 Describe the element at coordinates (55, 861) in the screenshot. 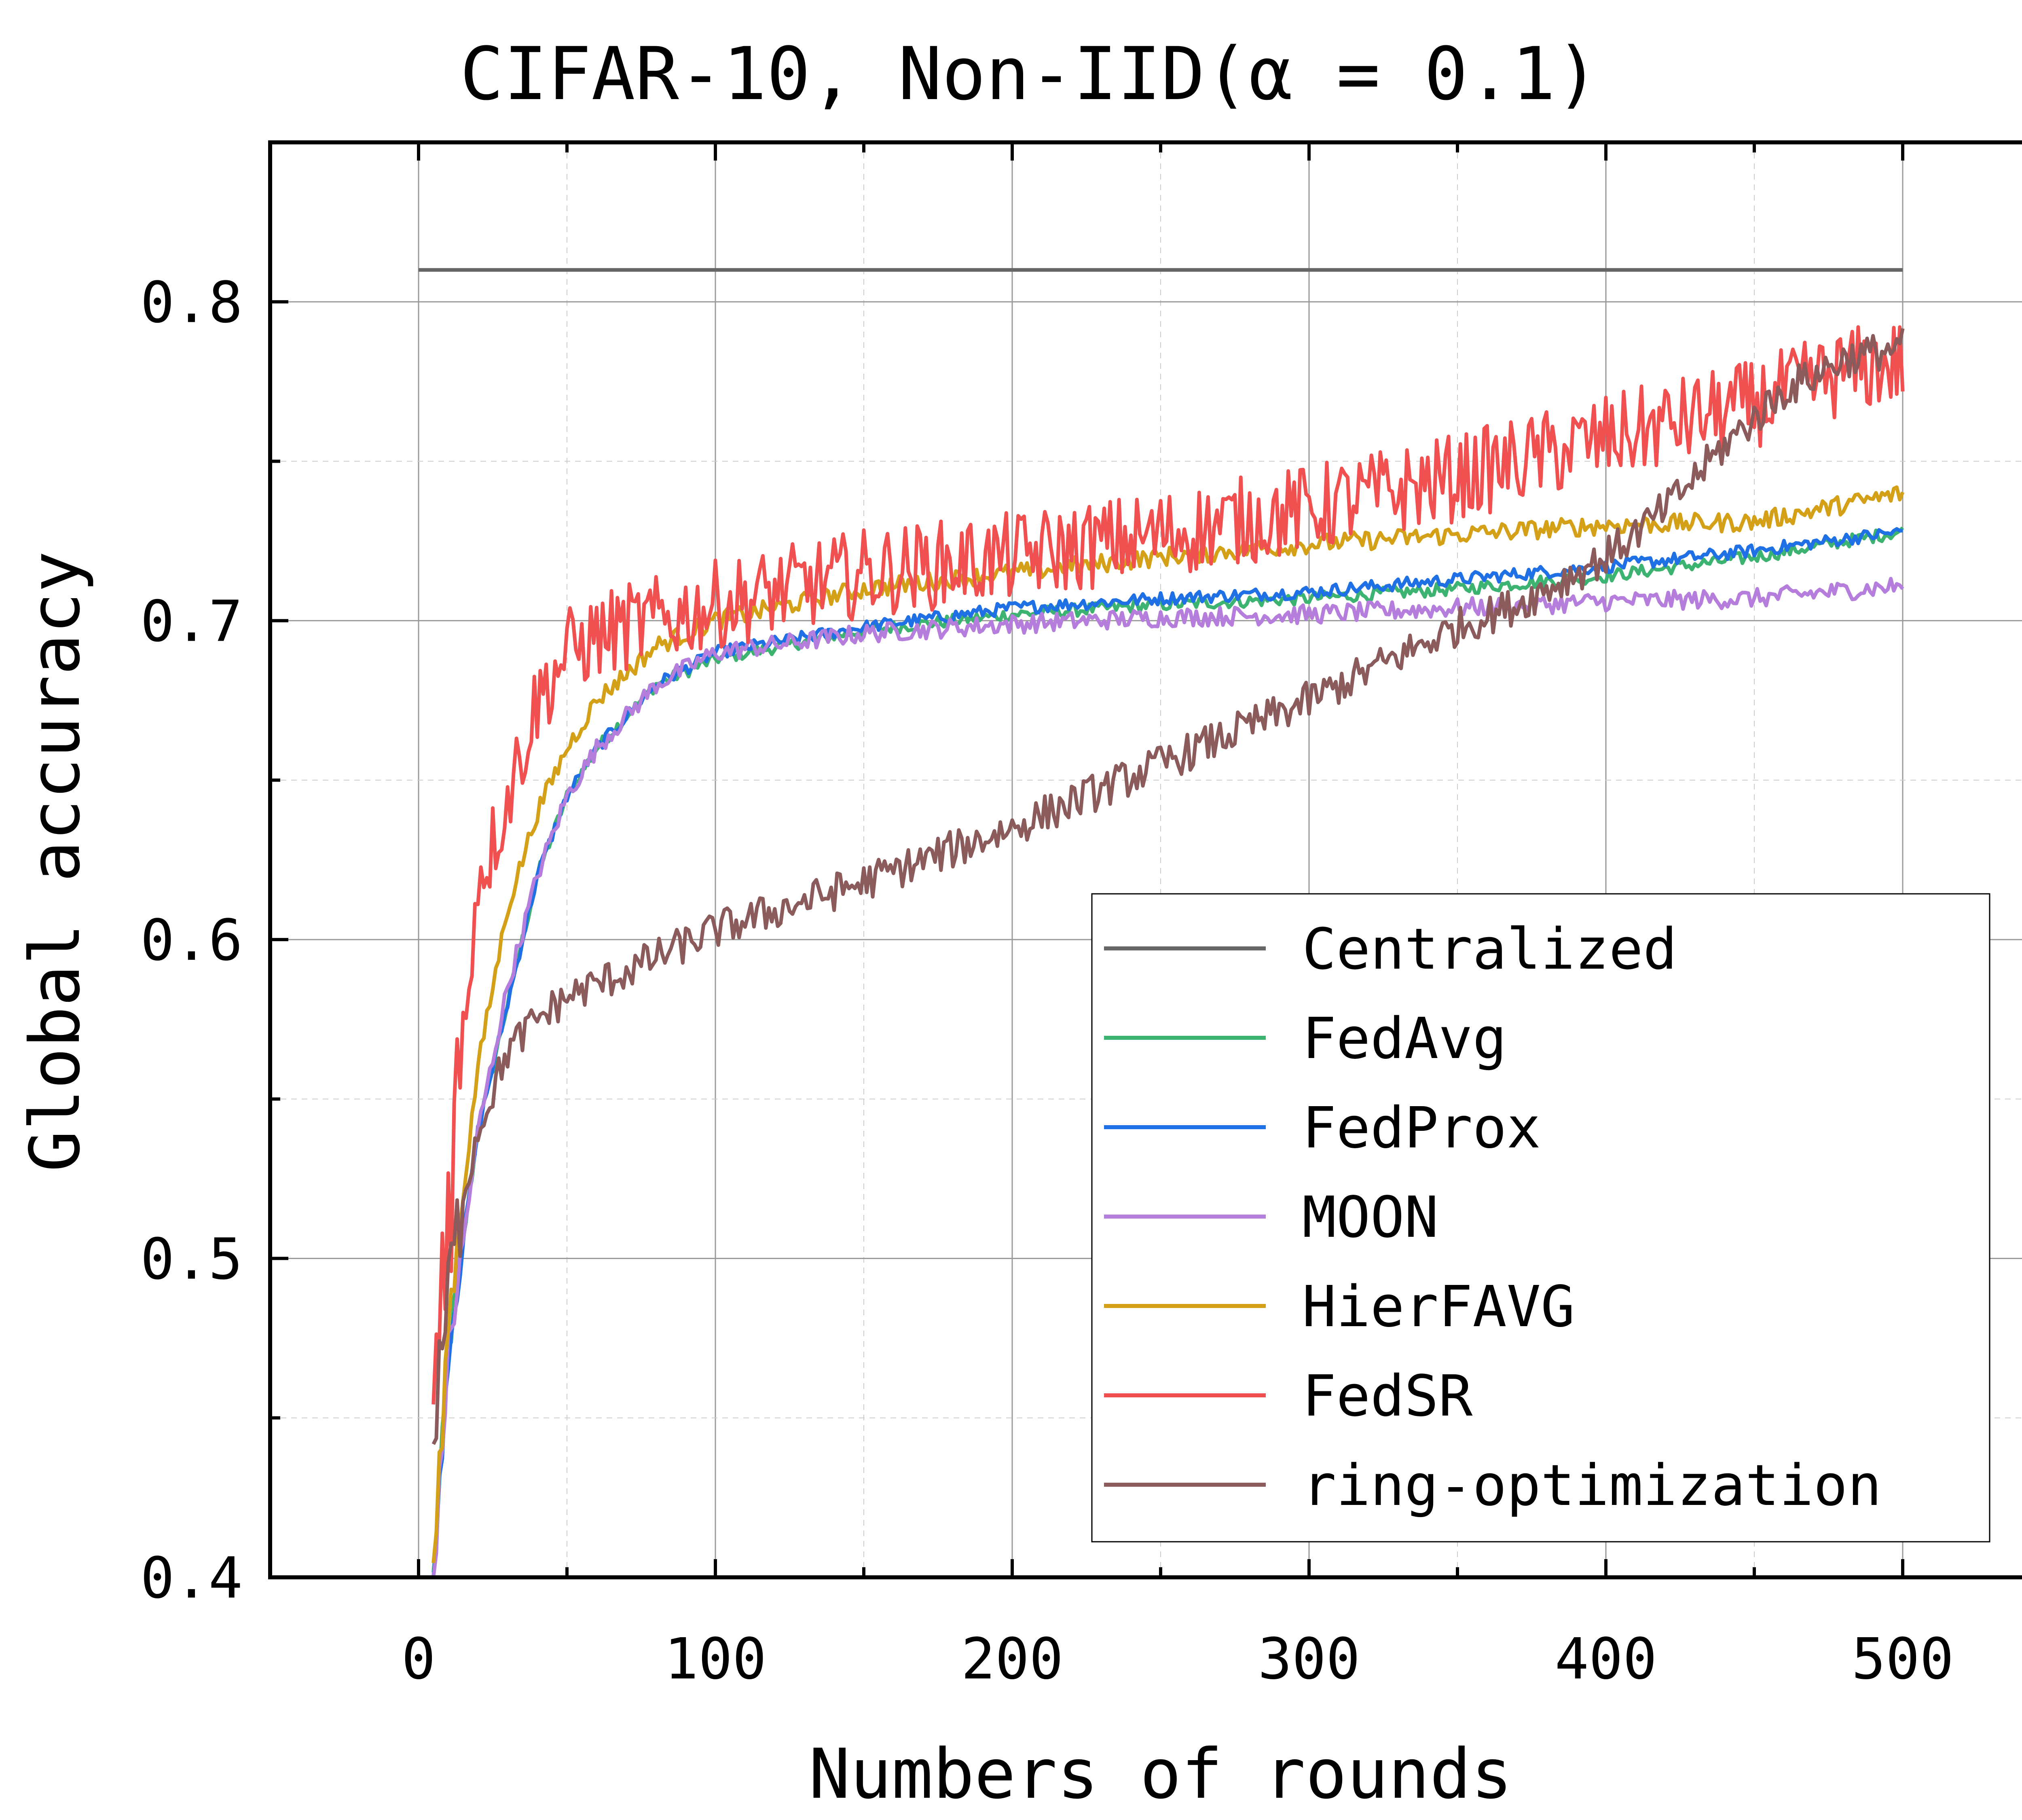

I see `y-axis-label: Global accuracy` at that location.